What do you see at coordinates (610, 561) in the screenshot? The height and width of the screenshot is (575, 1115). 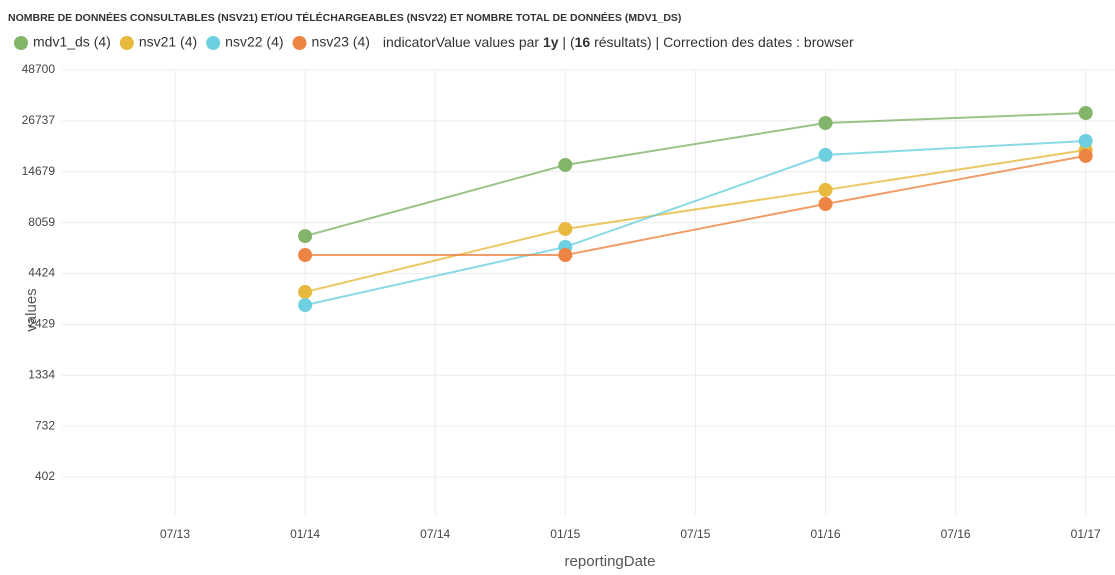 I see `x-axis-label: reportingDate` at bounding box center [610, 561].